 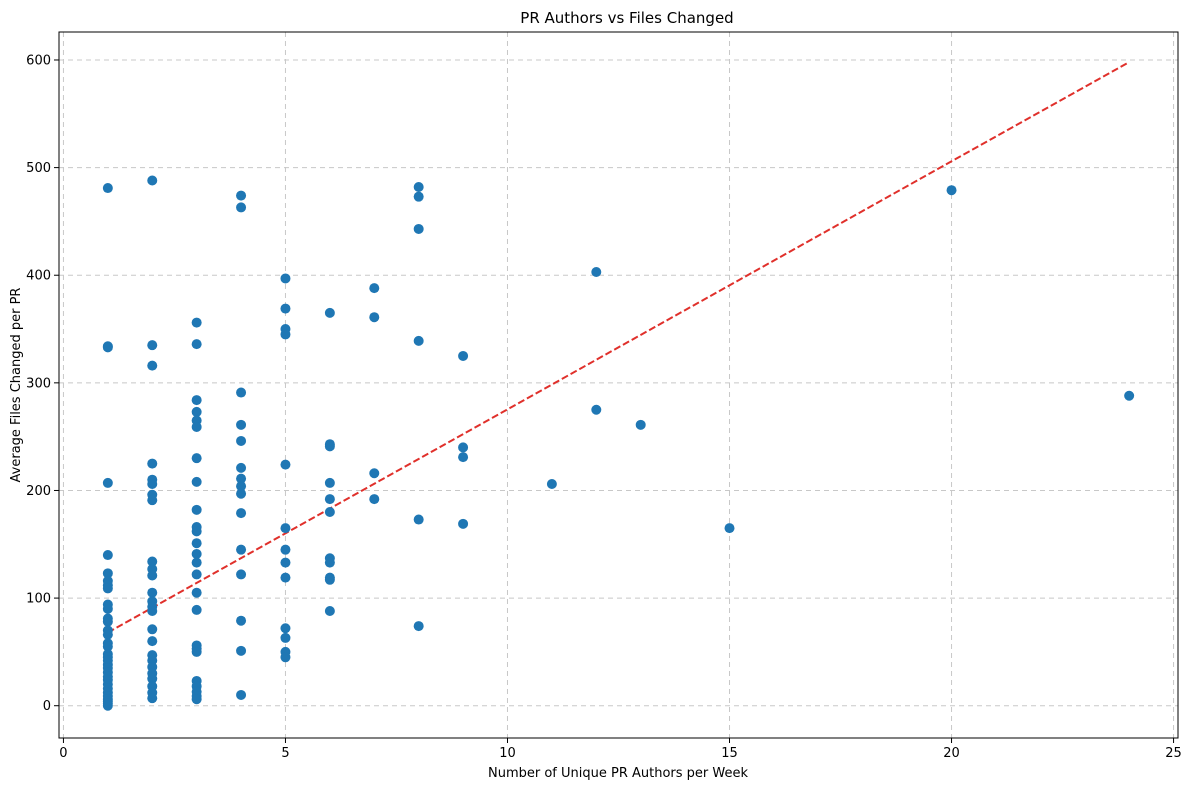 I want to click on y-axis-label: Average Files Changed per PR, so click(x=16, y=385).